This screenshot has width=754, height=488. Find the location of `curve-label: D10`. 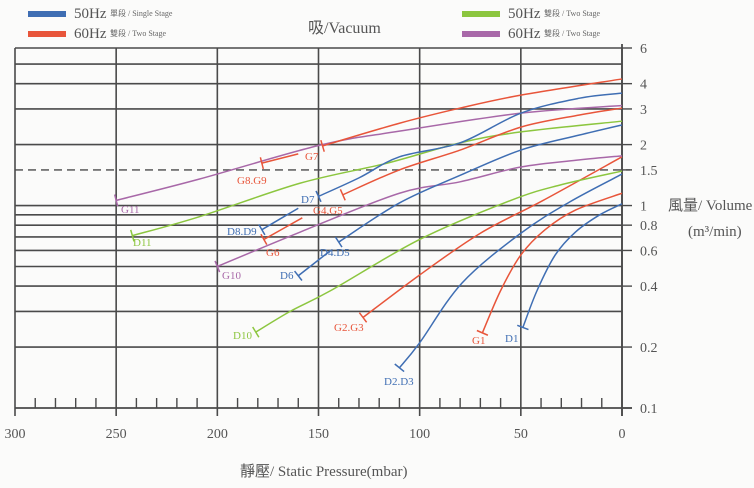

curve-label: D10 is located at coordinates (242, 336).